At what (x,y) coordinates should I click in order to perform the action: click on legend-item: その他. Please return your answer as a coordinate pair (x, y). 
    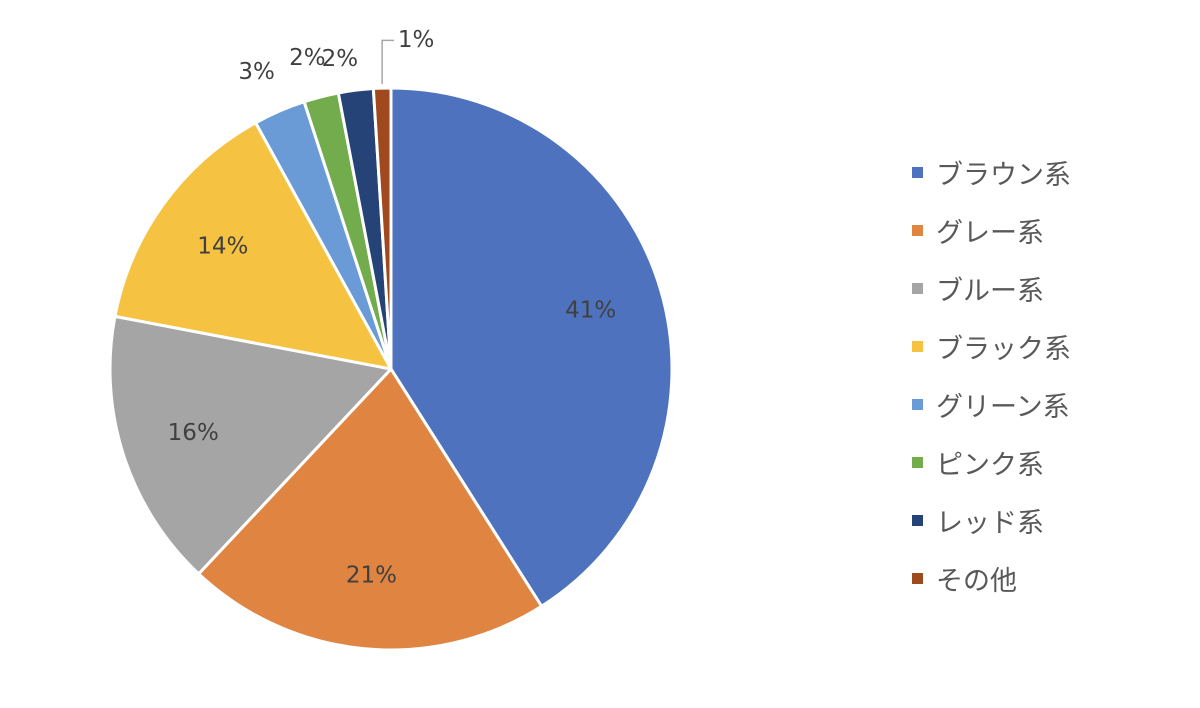
    Looking at the image, I should click on (991, 578).